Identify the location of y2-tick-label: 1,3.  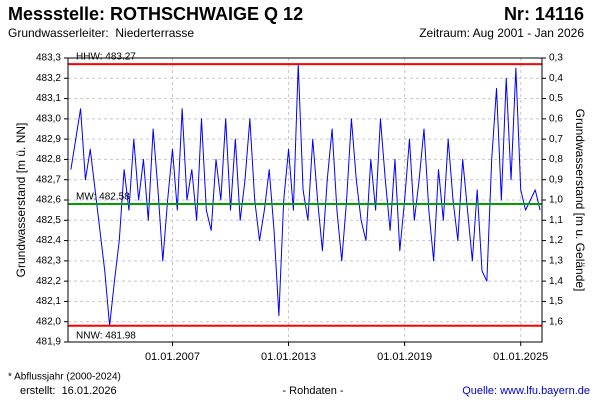
(556, 260).